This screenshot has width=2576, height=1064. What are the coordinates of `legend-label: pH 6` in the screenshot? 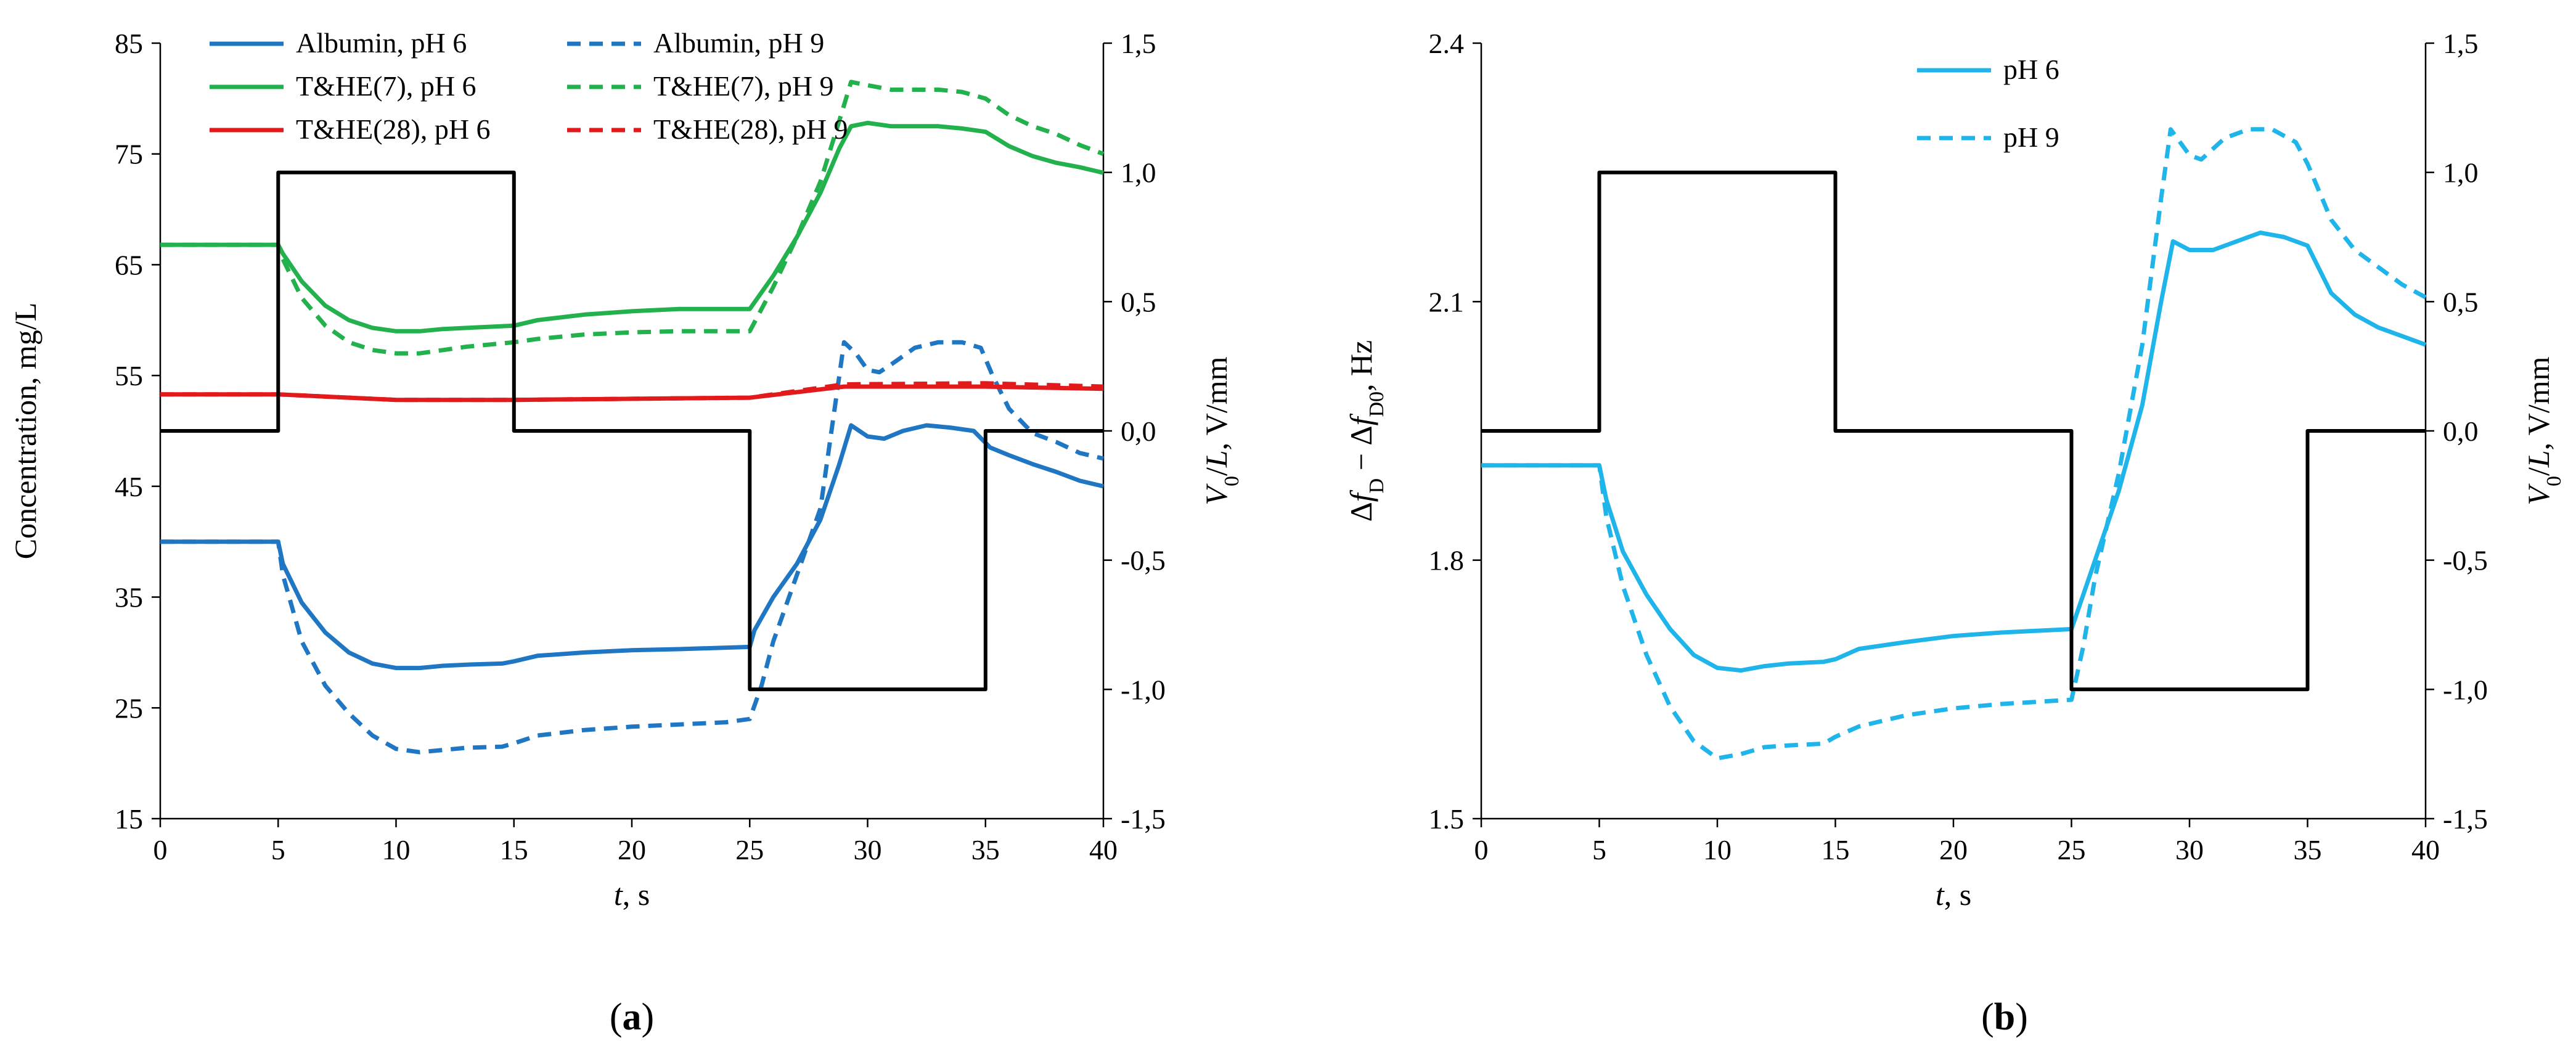 It's located at (2031, 69).